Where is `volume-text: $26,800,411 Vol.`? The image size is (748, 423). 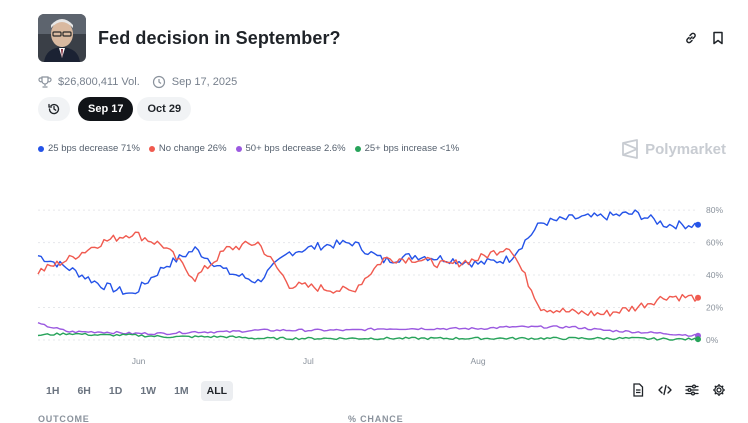 volume-text: $26,800,411 Vol. is located at coordinates (99, 82).